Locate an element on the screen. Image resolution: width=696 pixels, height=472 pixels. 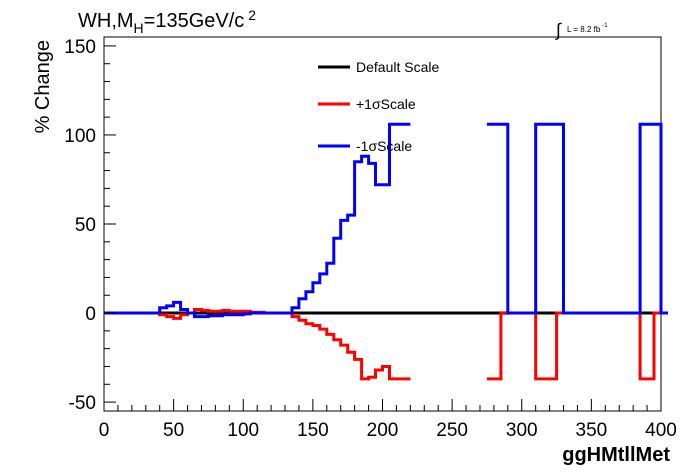
y-tick-label: 0 is located at coordinates (90, 314).